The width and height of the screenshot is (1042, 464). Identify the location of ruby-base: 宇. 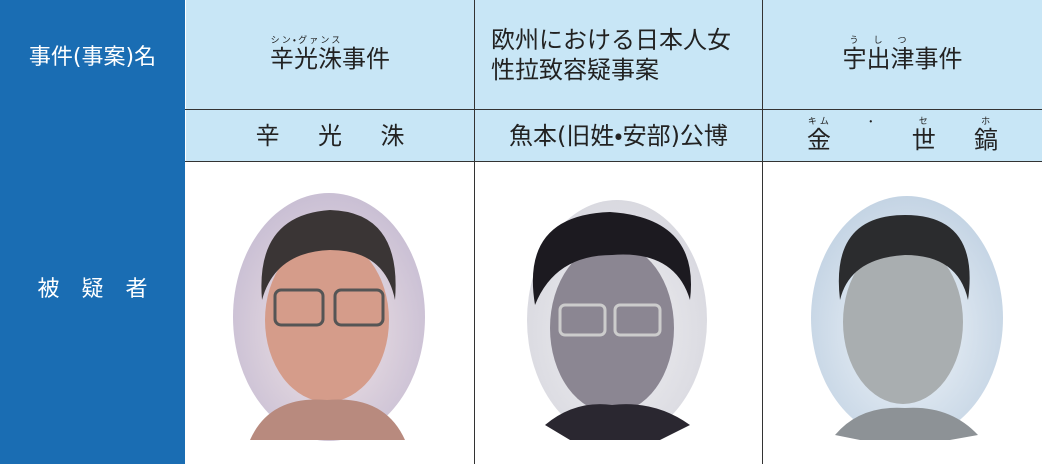
(854, 58).